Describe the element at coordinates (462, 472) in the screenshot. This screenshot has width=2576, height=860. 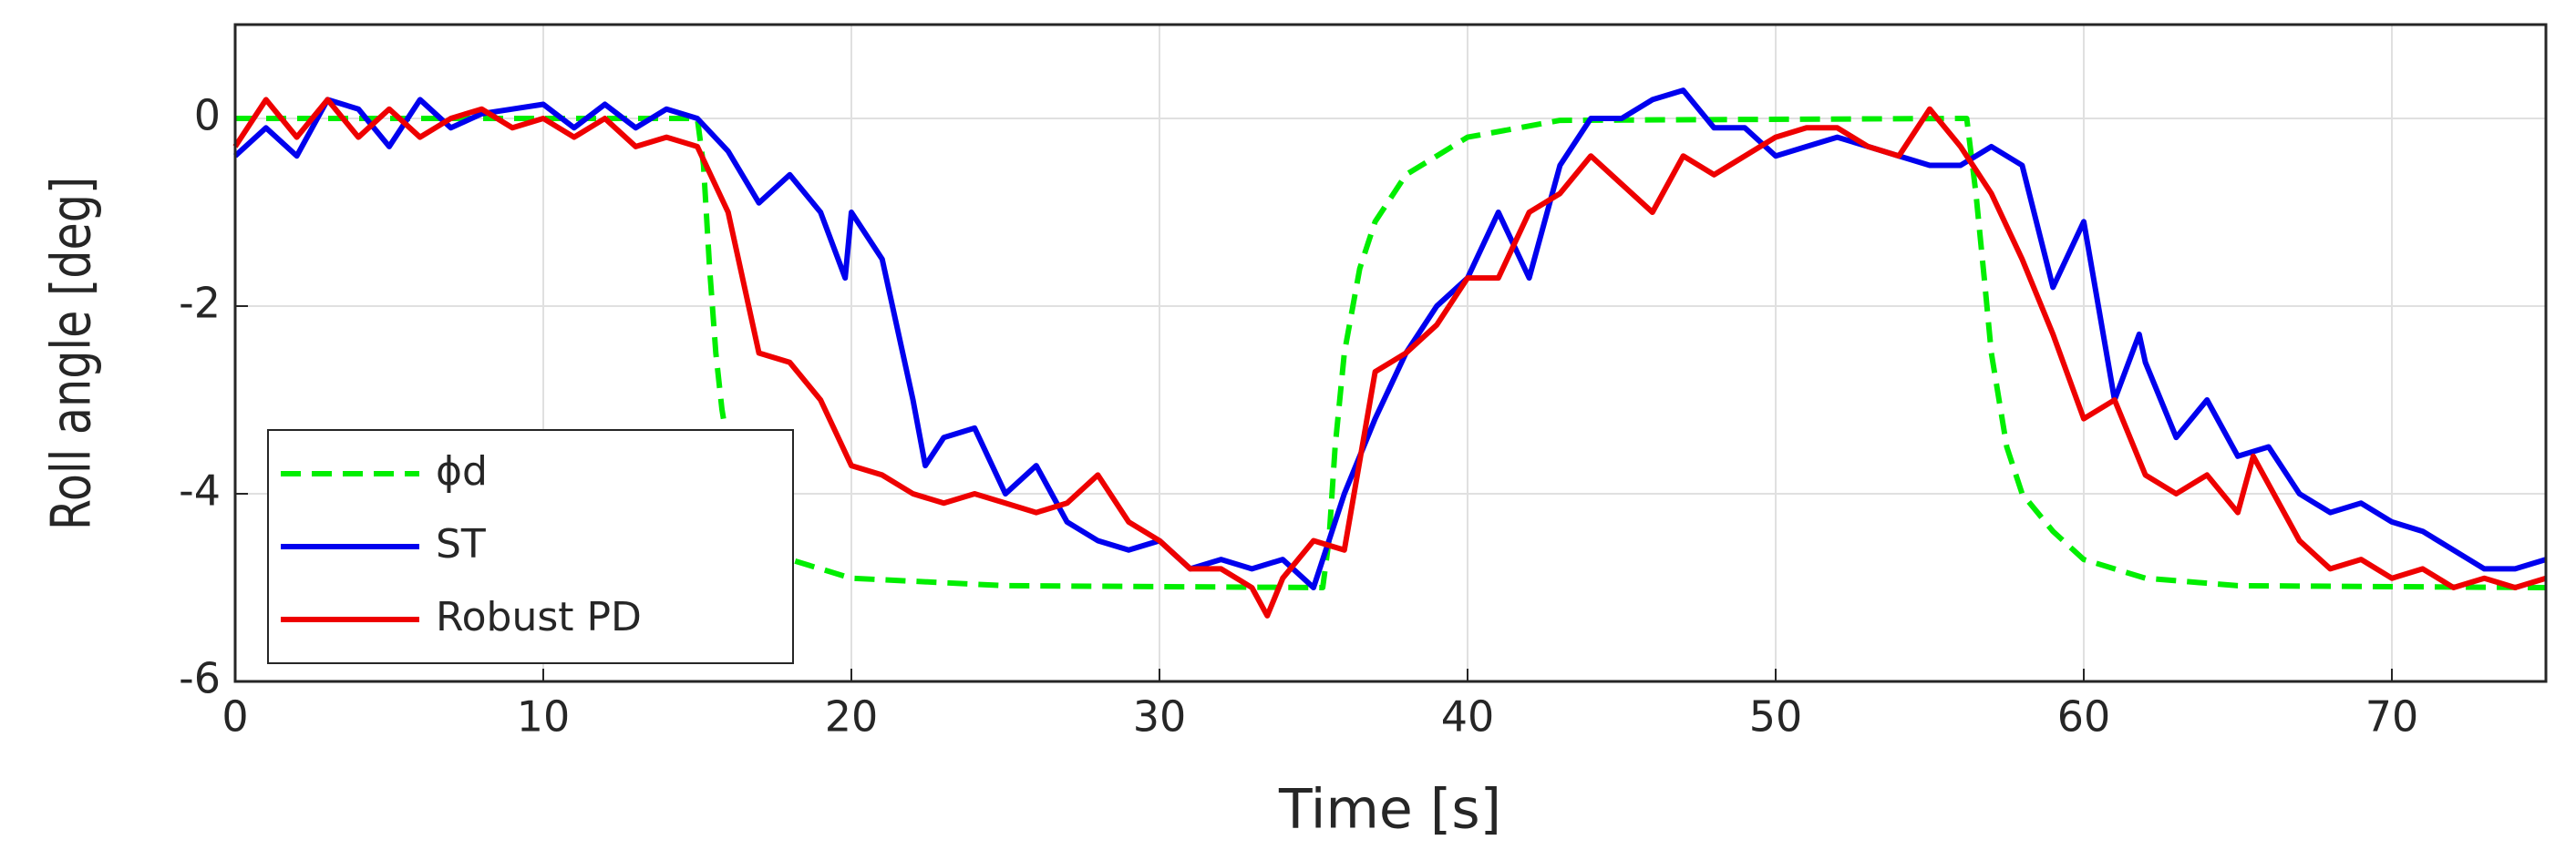
I see `legend-label: ϕd` at that location.